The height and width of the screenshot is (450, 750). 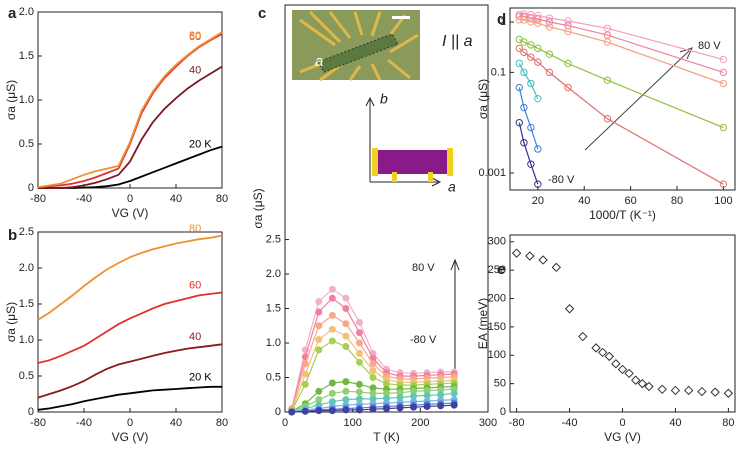 I want to click on x-tick-label: 80, so click(x=222, y=423).